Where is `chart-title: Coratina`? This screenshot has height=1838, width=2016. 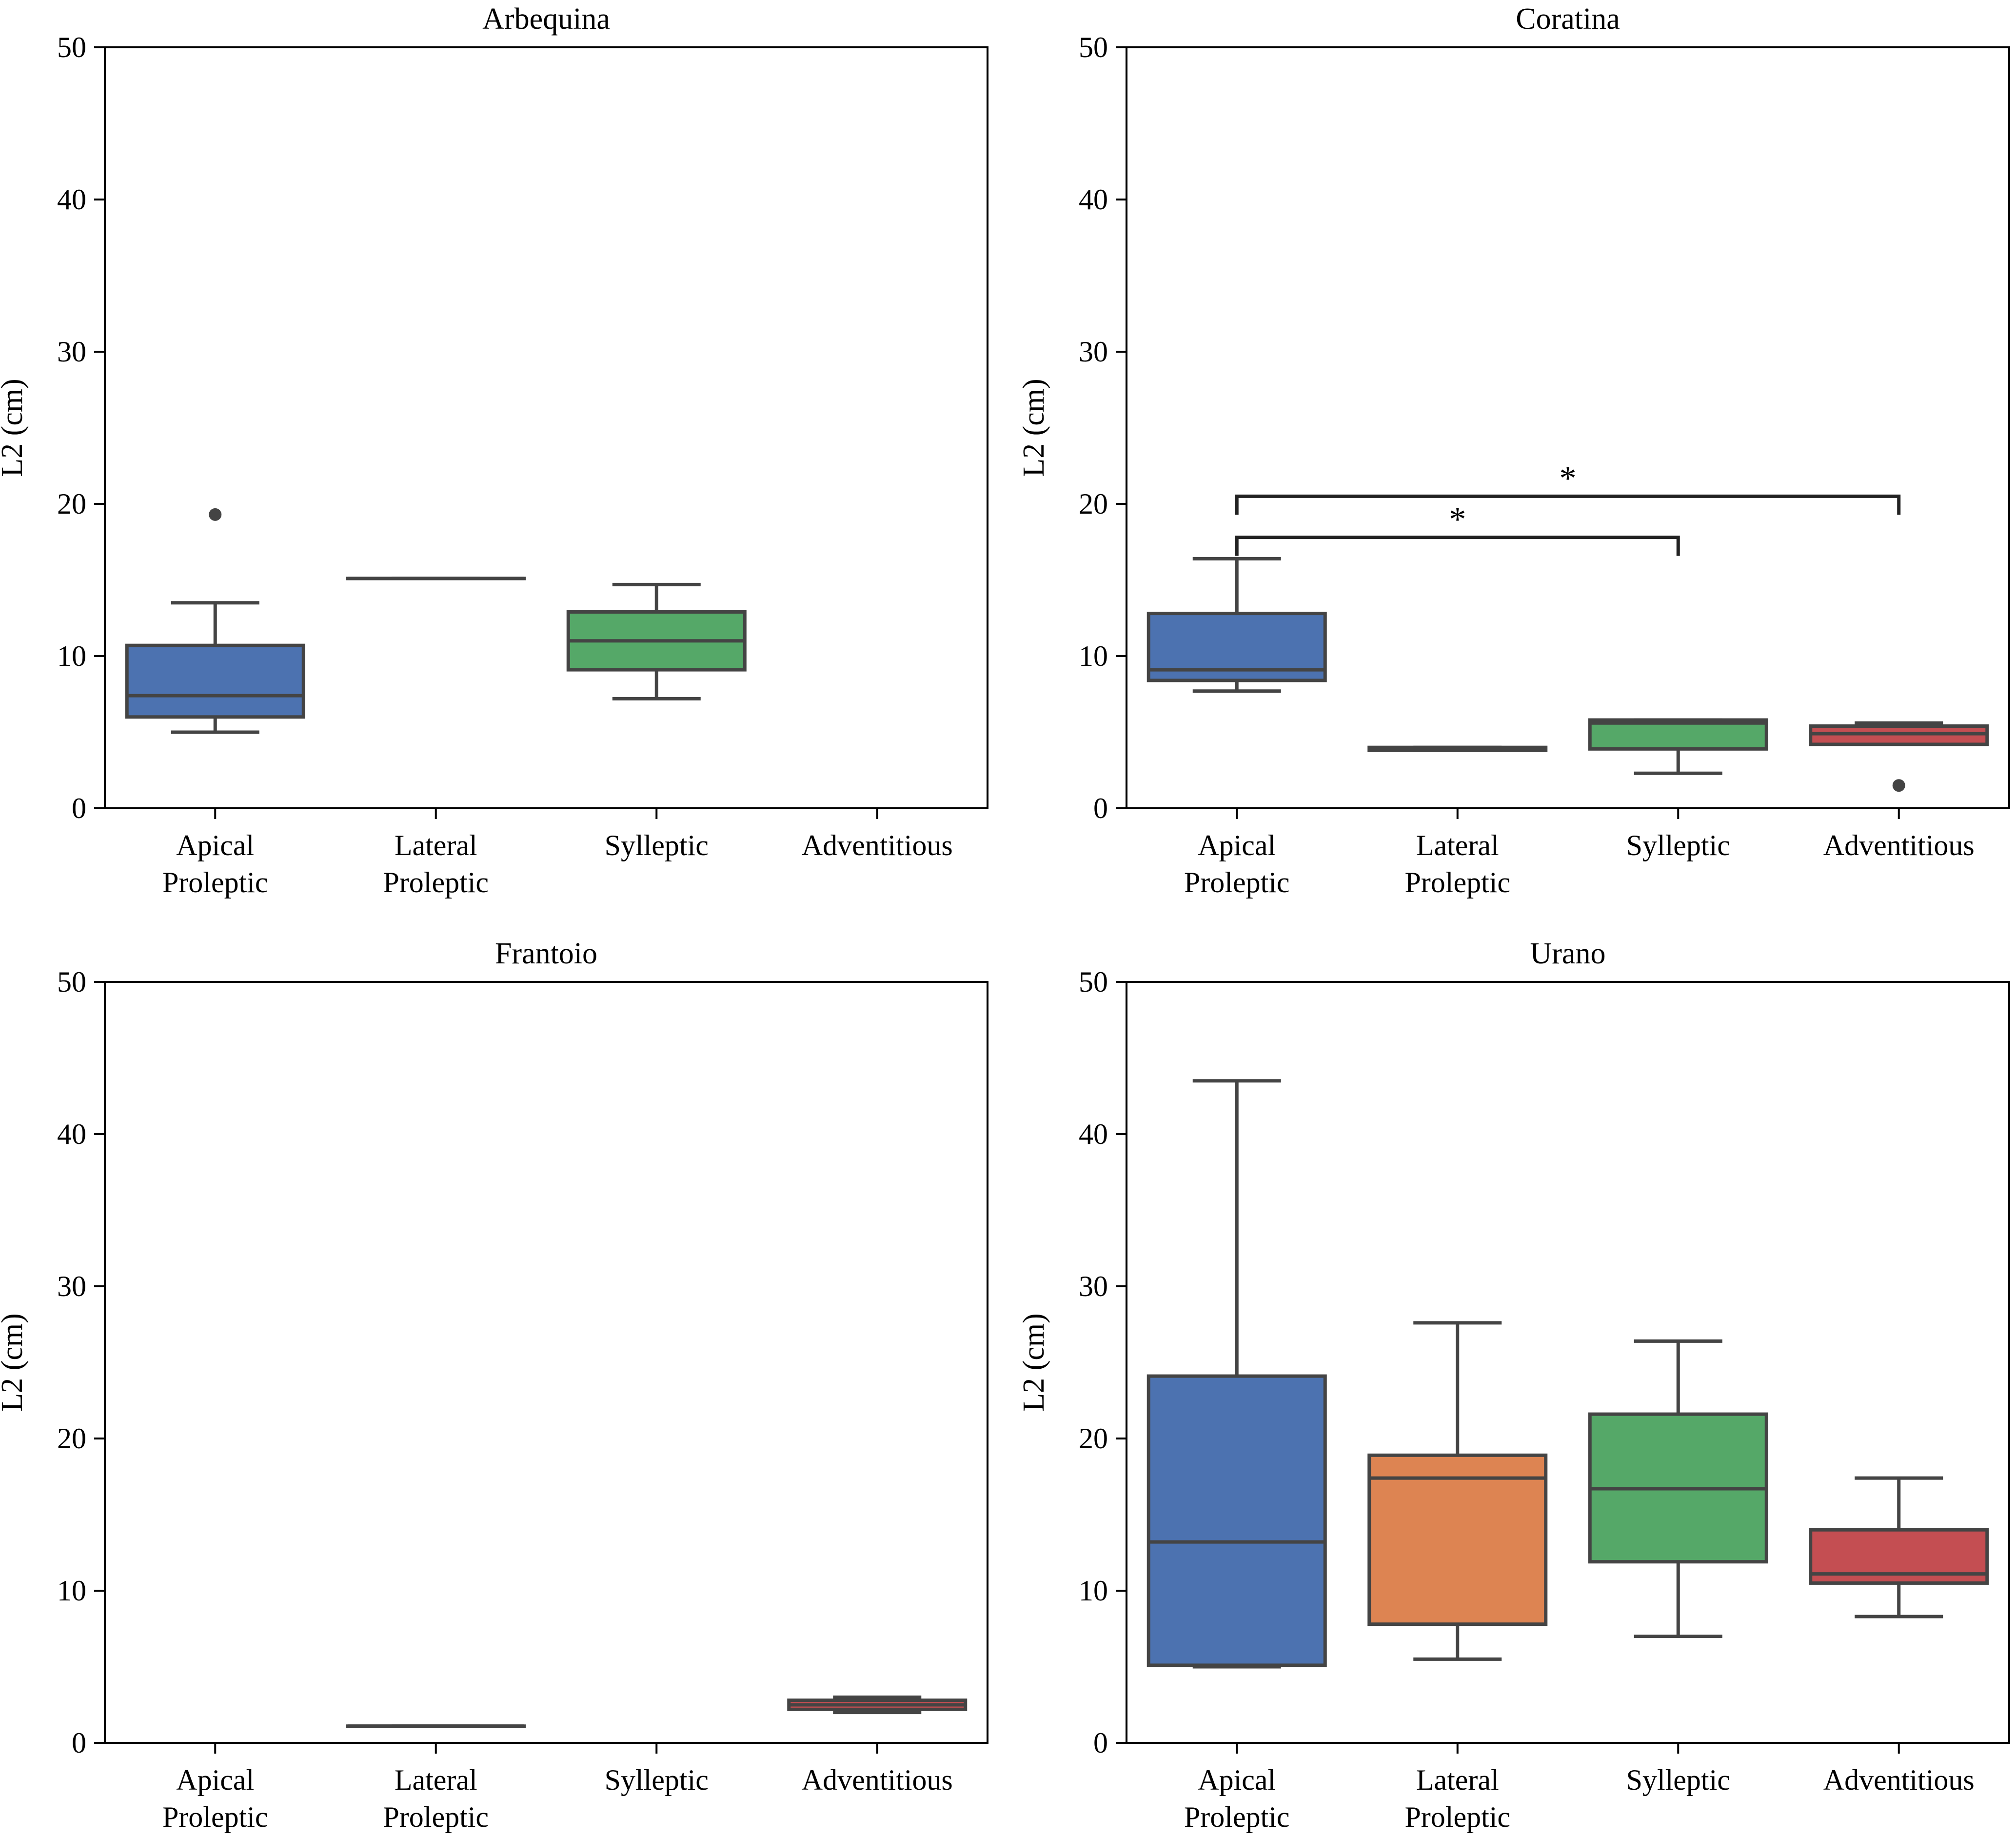 chart-title: Coratina is located at coordinates (1568, 19).